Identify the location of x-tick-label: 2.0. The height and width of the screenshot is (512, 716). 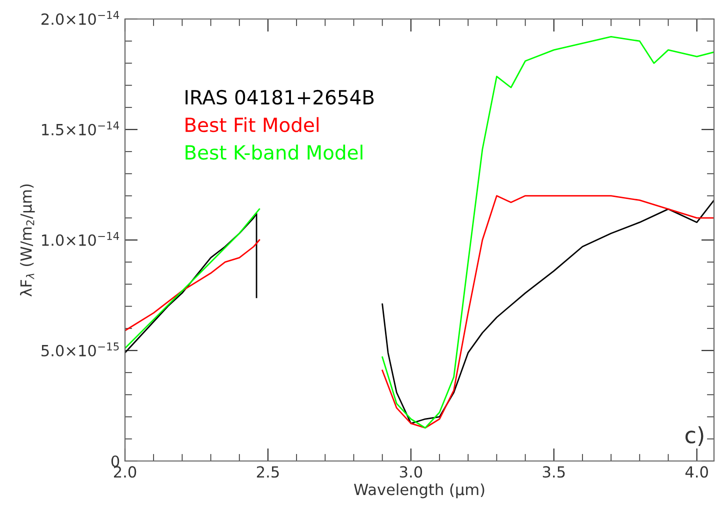
(125, 472).